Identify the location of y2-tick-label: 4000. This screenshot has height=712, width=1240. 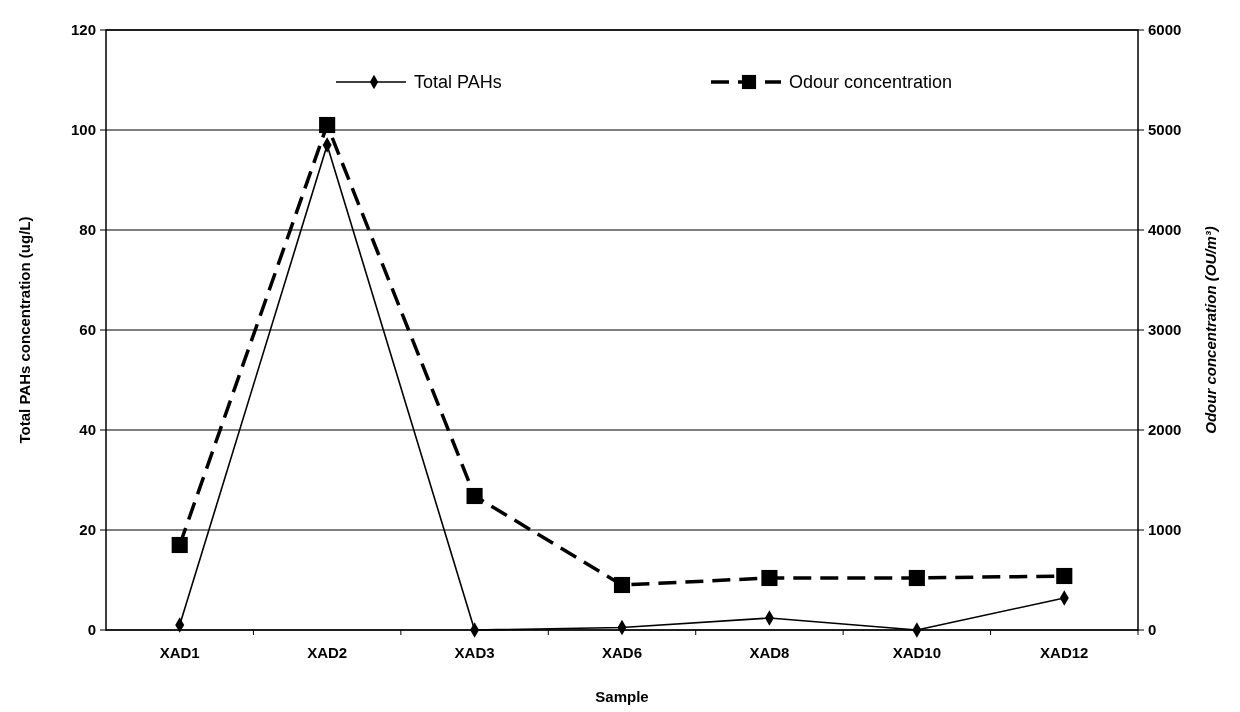
(1165, 230).